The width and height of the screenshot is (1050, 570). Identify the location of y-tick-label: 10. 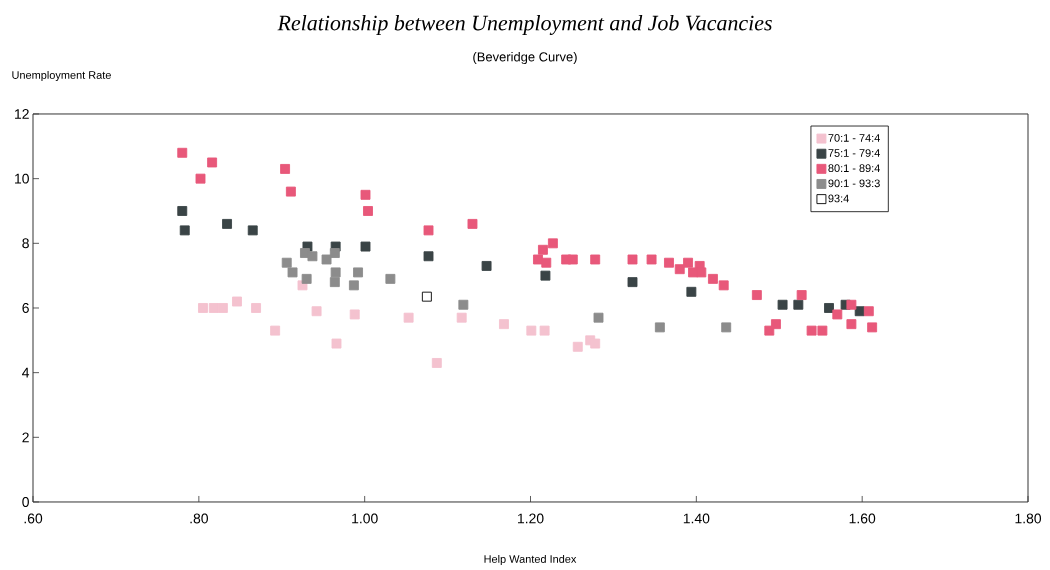
(22, 178).